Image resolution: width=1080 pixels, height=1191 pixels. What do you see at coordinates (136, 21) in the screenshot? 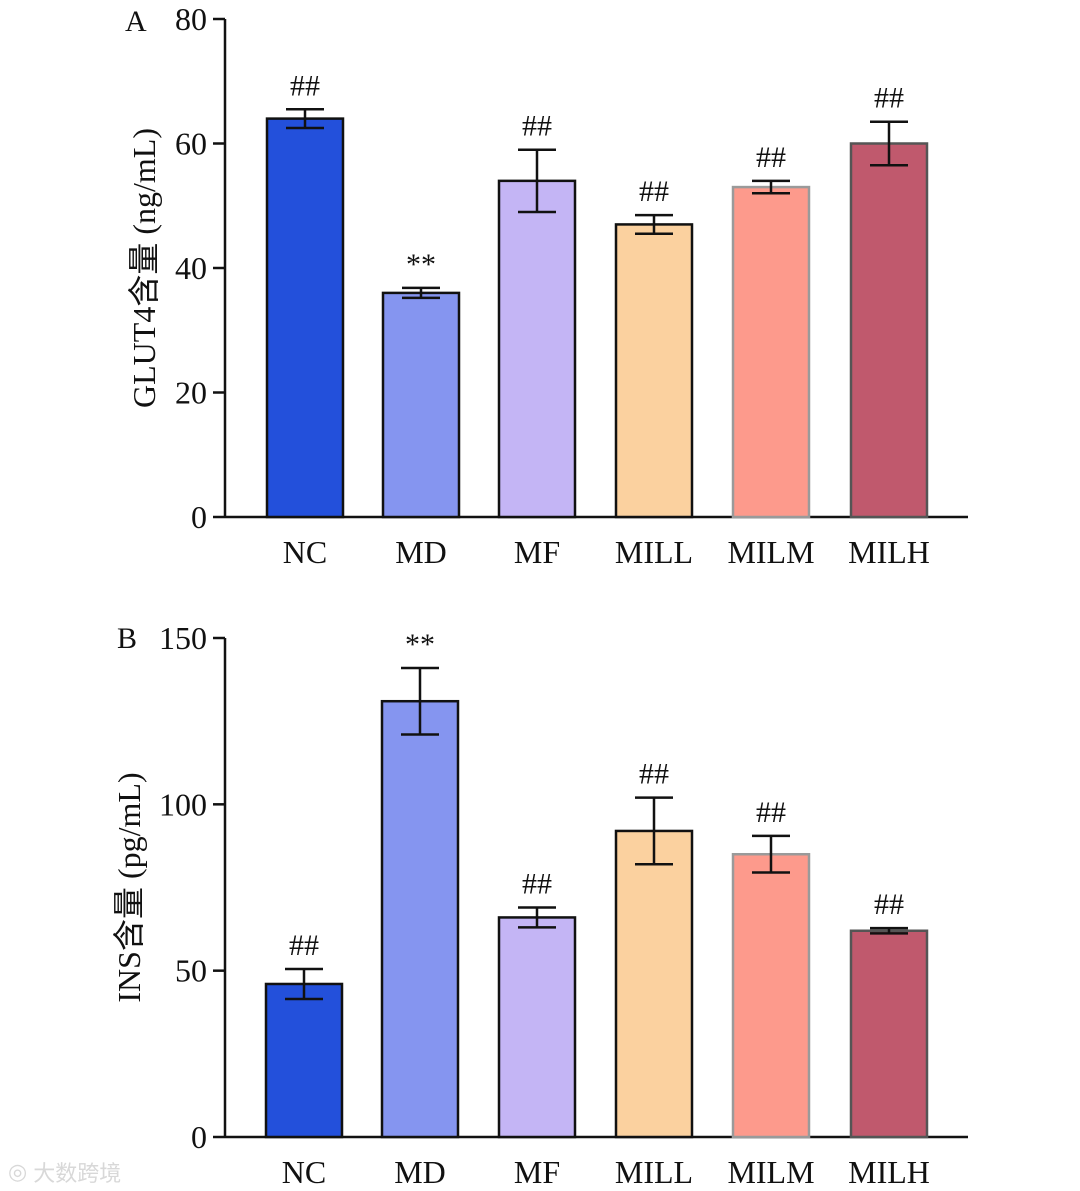
I see `panel-letter: A` at bounding box center [136, 21].